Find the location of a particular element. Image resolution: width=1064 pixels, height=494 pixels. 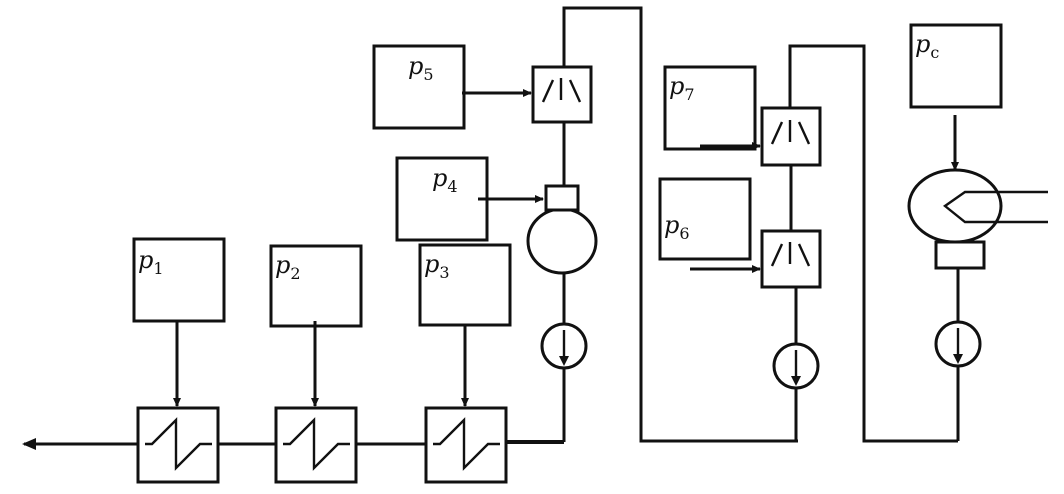

pressure-box-p3: p3 is located at coordinates (465, 325).